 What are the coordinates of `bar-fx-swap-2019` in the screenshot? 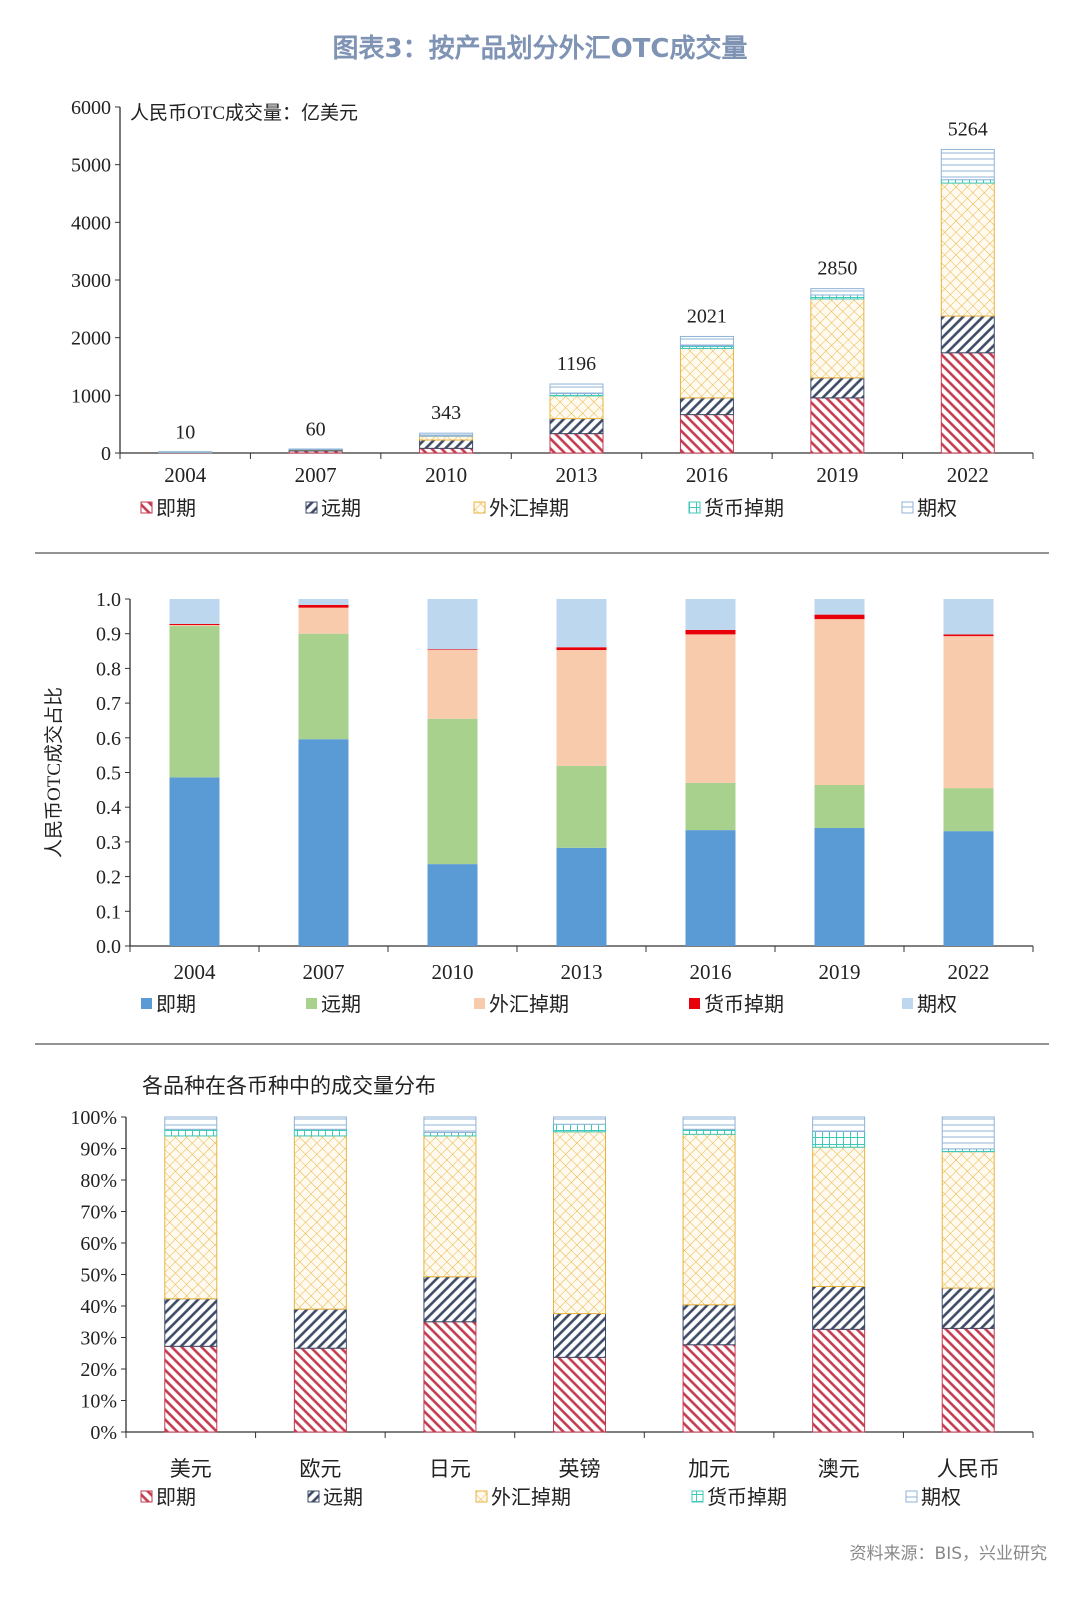 It's located at (837, 338).